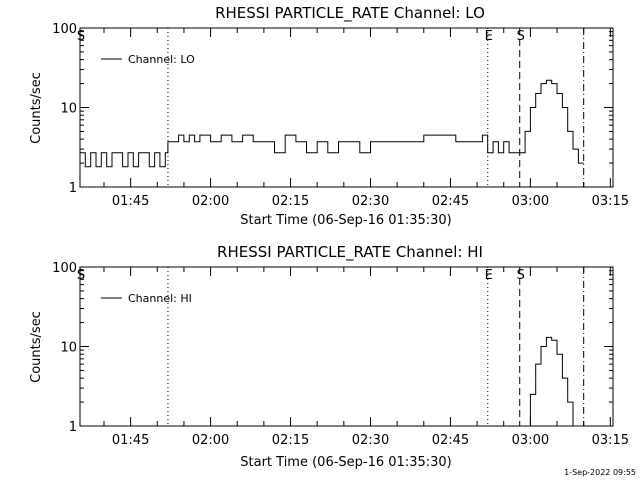 This screenshot has width=640, height=480. Describe the element at coordinates (350, 13) in the screenshot. I see `chart-title: RHESSI PARTICLE_RATE Channel: LO` at that location.